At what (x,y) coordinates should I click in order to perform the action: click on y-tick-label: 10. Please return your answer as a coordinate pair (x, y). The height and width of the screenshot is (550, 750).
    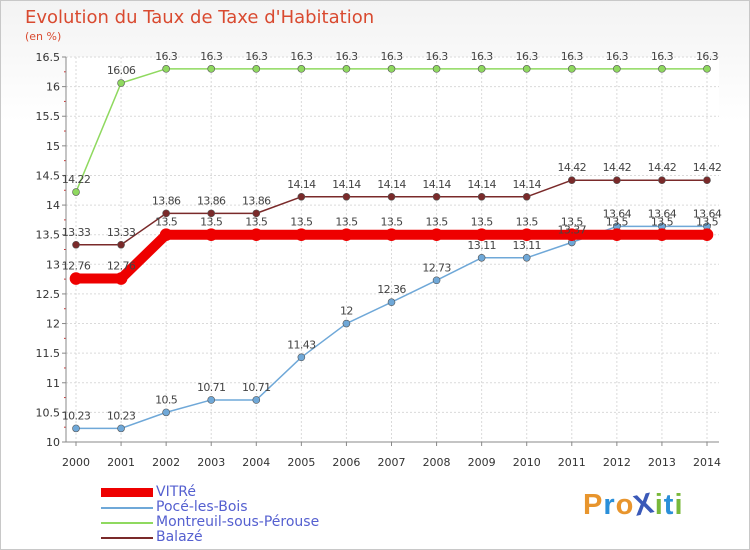
    Looking at the image, I should click on (53, 442).